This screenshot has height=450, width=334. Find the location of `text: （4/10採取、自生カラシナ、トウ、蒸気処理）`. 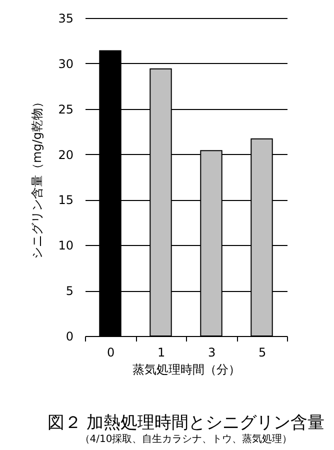

text: （4/10採取、自生カラシナ、トウ、蒸気処理） is located at coordinates (186, 439).